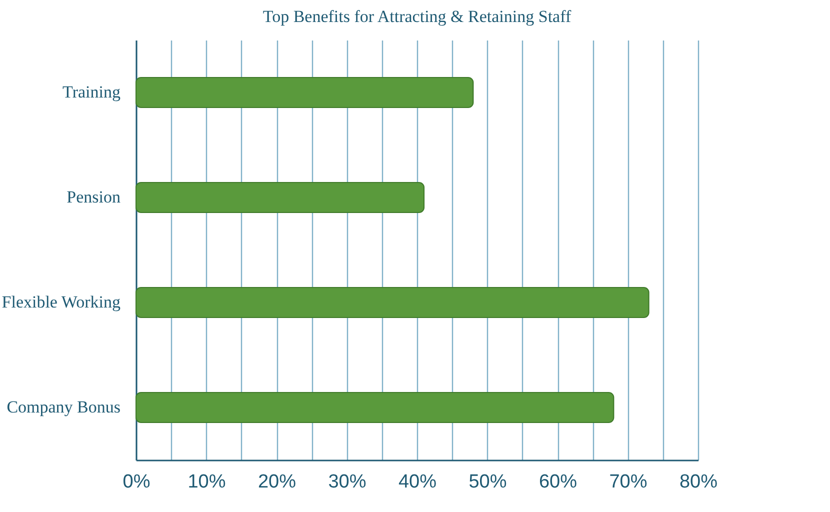 The height and width of the screenshot is (512, 830). I want to click on y-tick-label: Pension, so click(93, 197).